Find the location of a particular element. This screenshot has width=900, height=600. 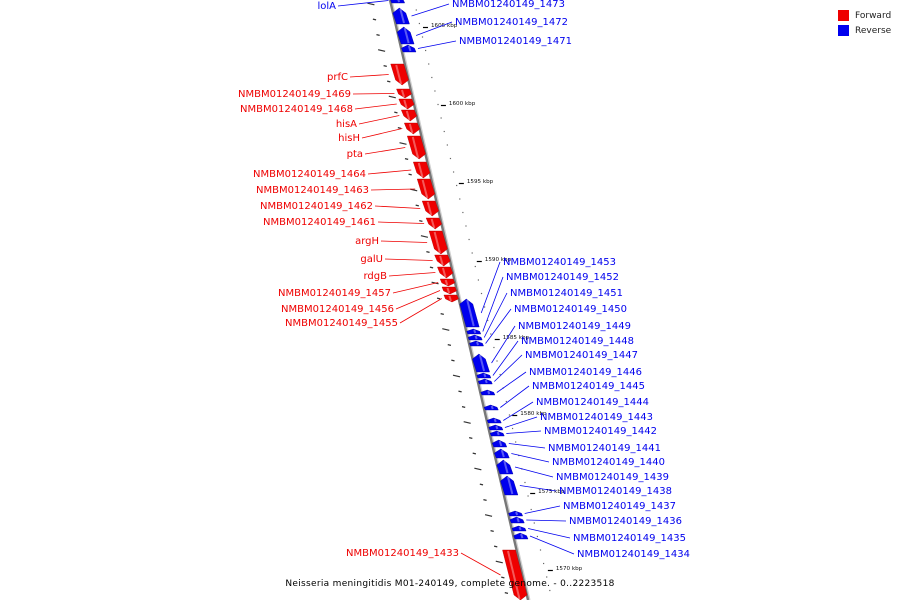

gene-label: lolA is located at coordinates (326, 6).